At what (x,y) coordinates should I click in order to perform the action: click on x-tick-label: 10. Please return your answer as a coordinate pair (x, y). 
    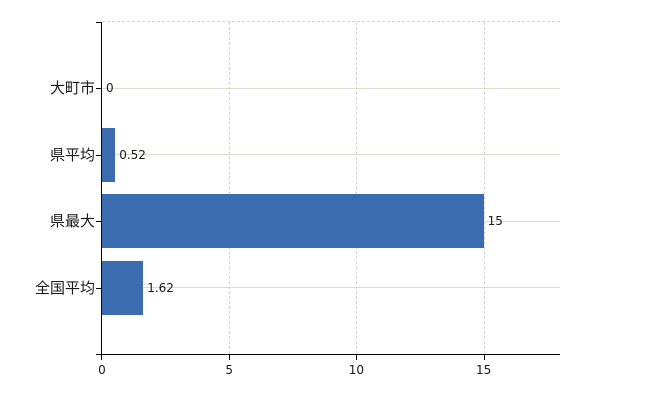
    Looking at the image, I should click on (356, 370).